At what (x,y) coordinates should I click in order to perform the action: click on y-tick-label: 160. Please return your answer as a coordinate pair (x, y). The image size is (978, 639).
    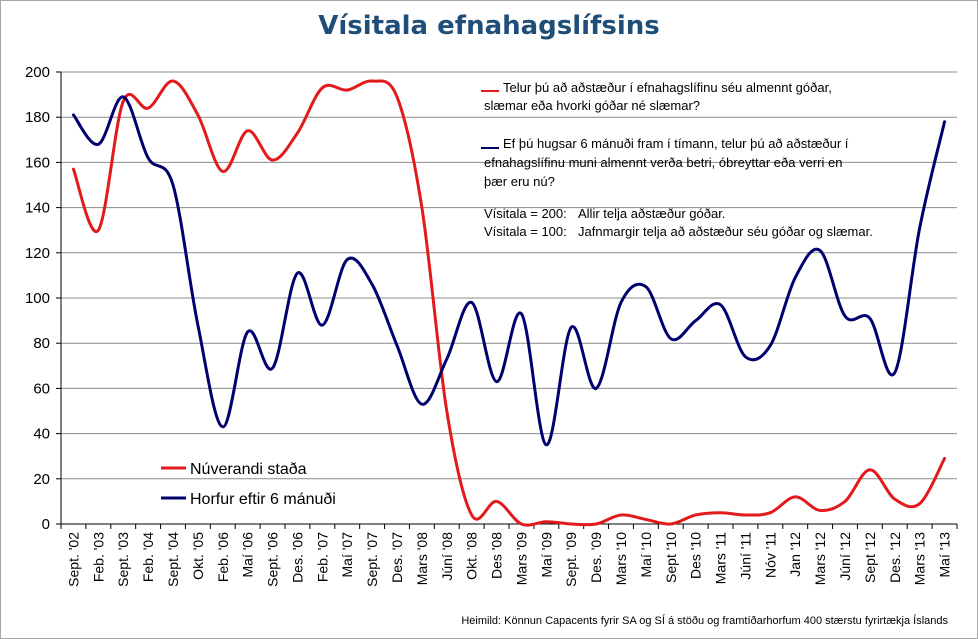
    Looking at the image, I should click on (37, 162).